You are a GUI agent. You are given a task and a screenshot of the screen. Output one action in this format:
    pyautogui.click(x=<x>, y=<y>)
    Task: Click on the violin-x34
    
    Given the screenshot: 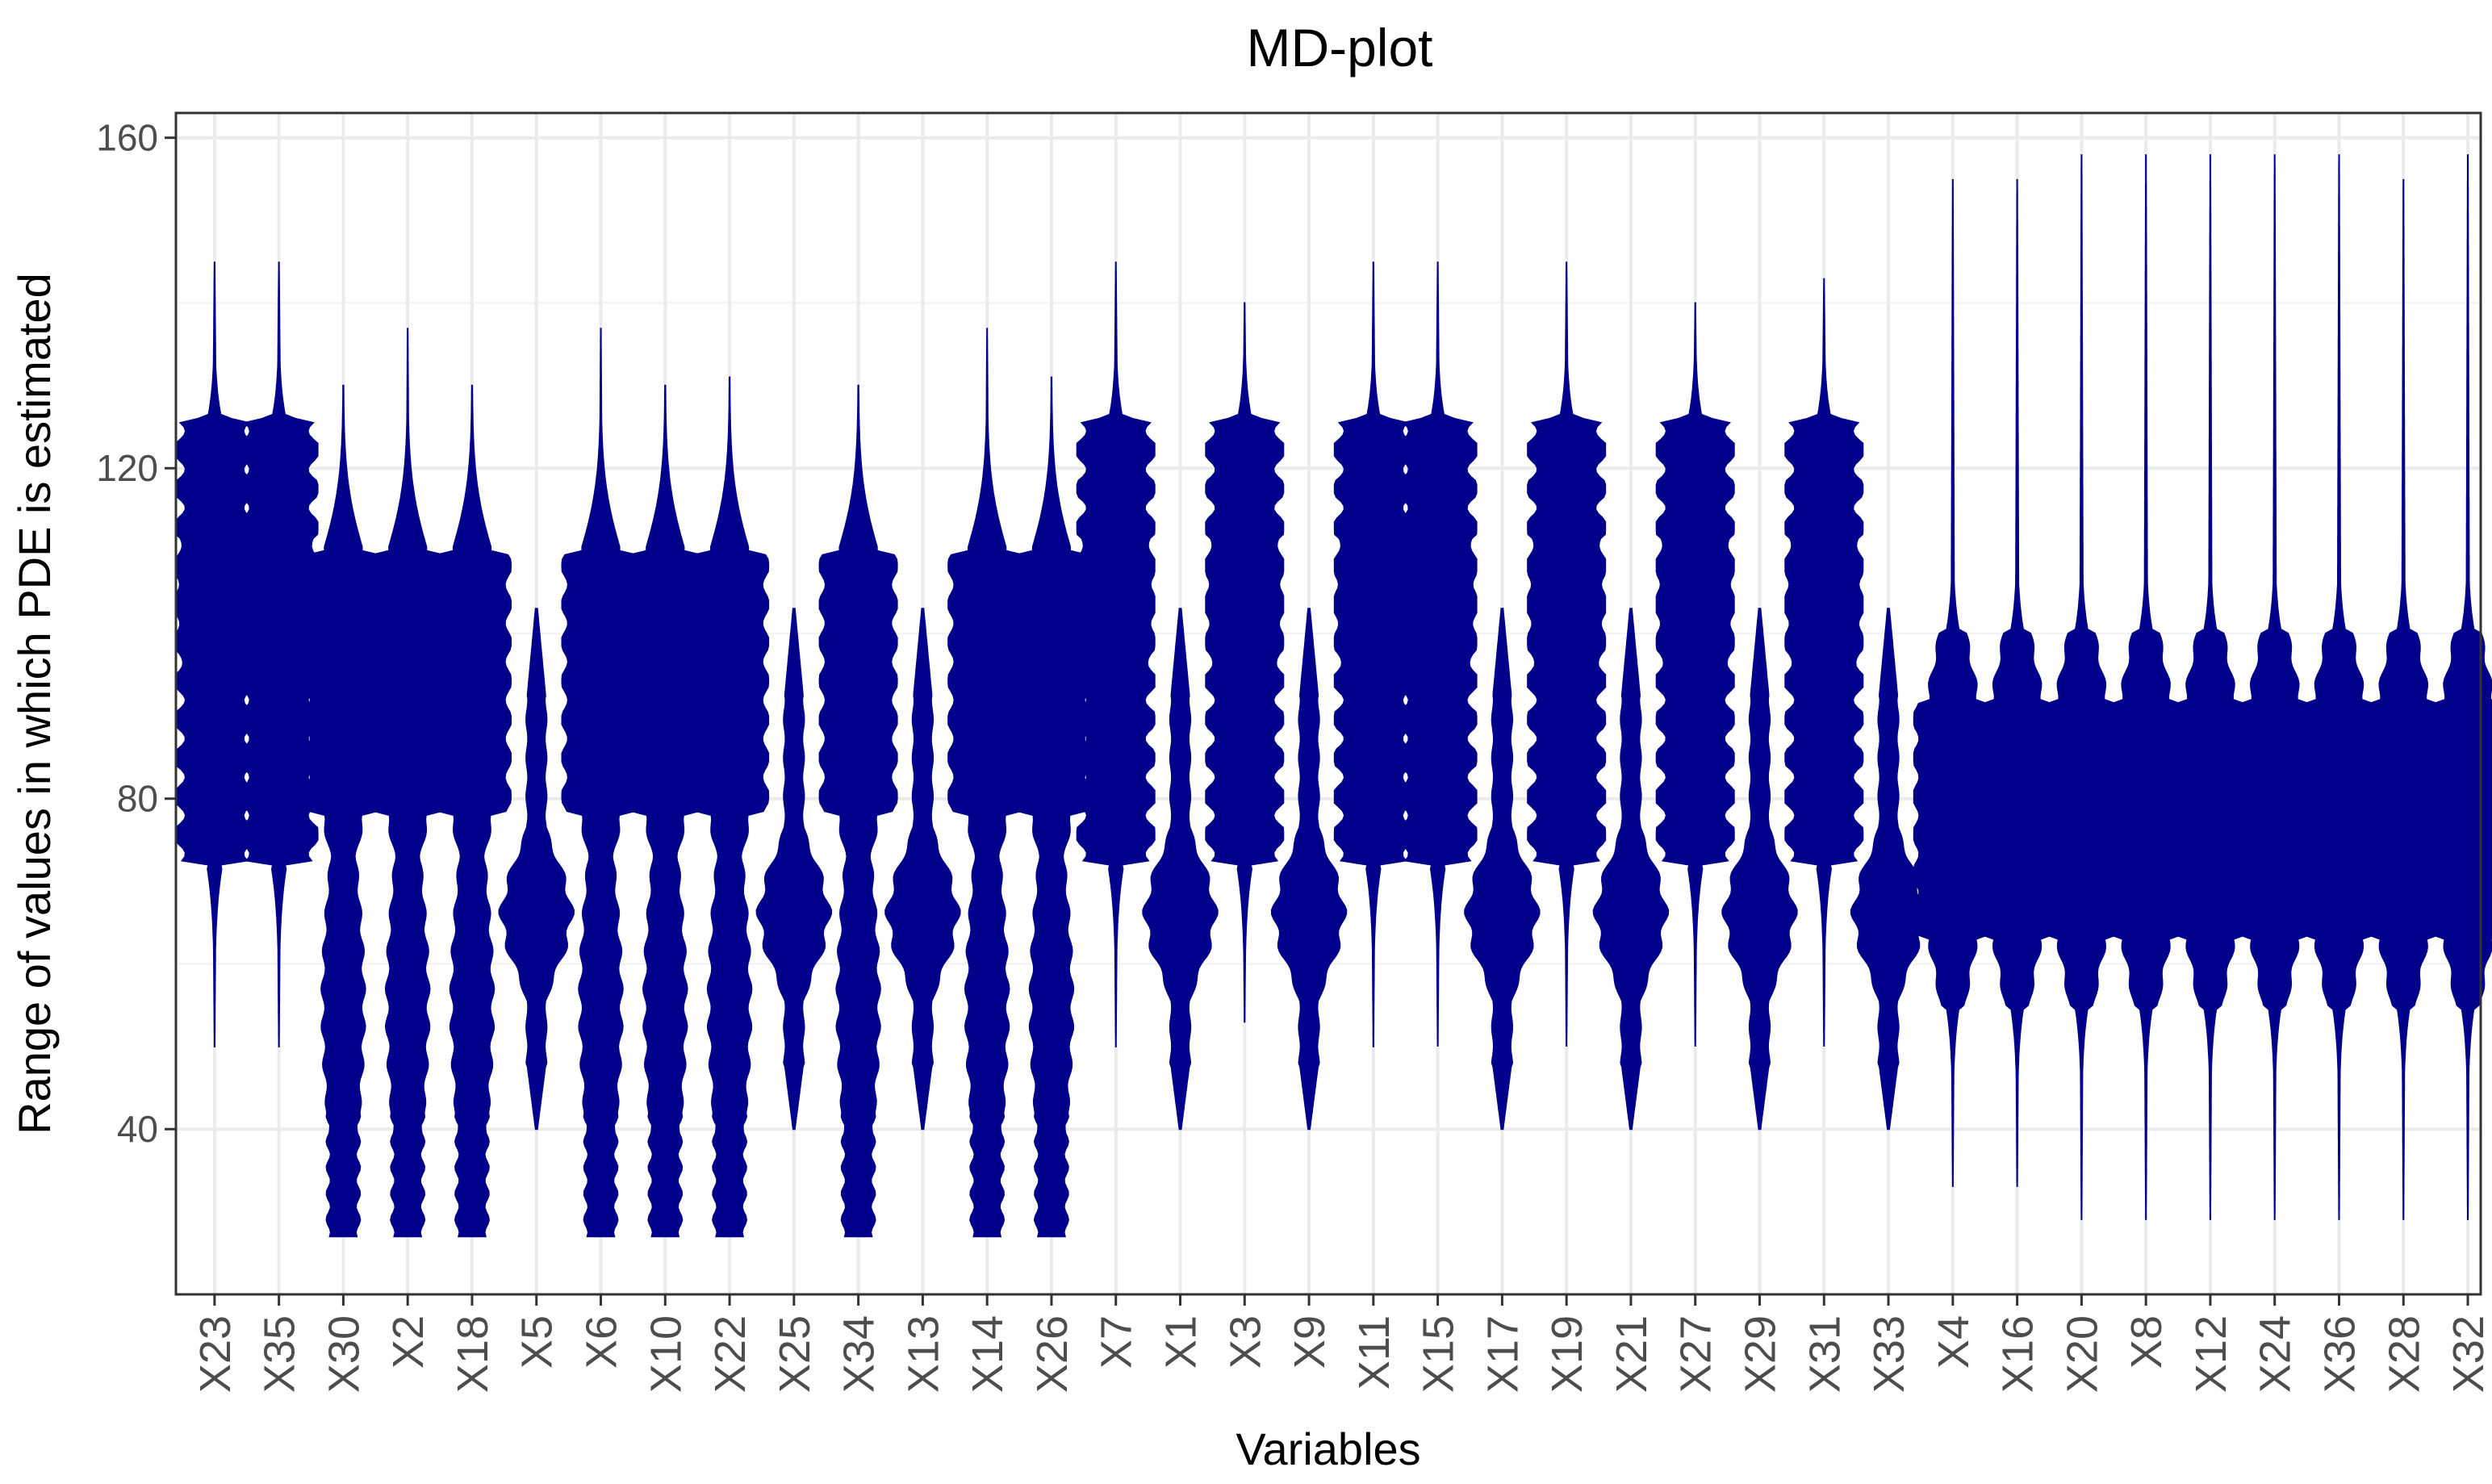 What is the action you would take?
    pyautogui.click(x=858, y=811)
    